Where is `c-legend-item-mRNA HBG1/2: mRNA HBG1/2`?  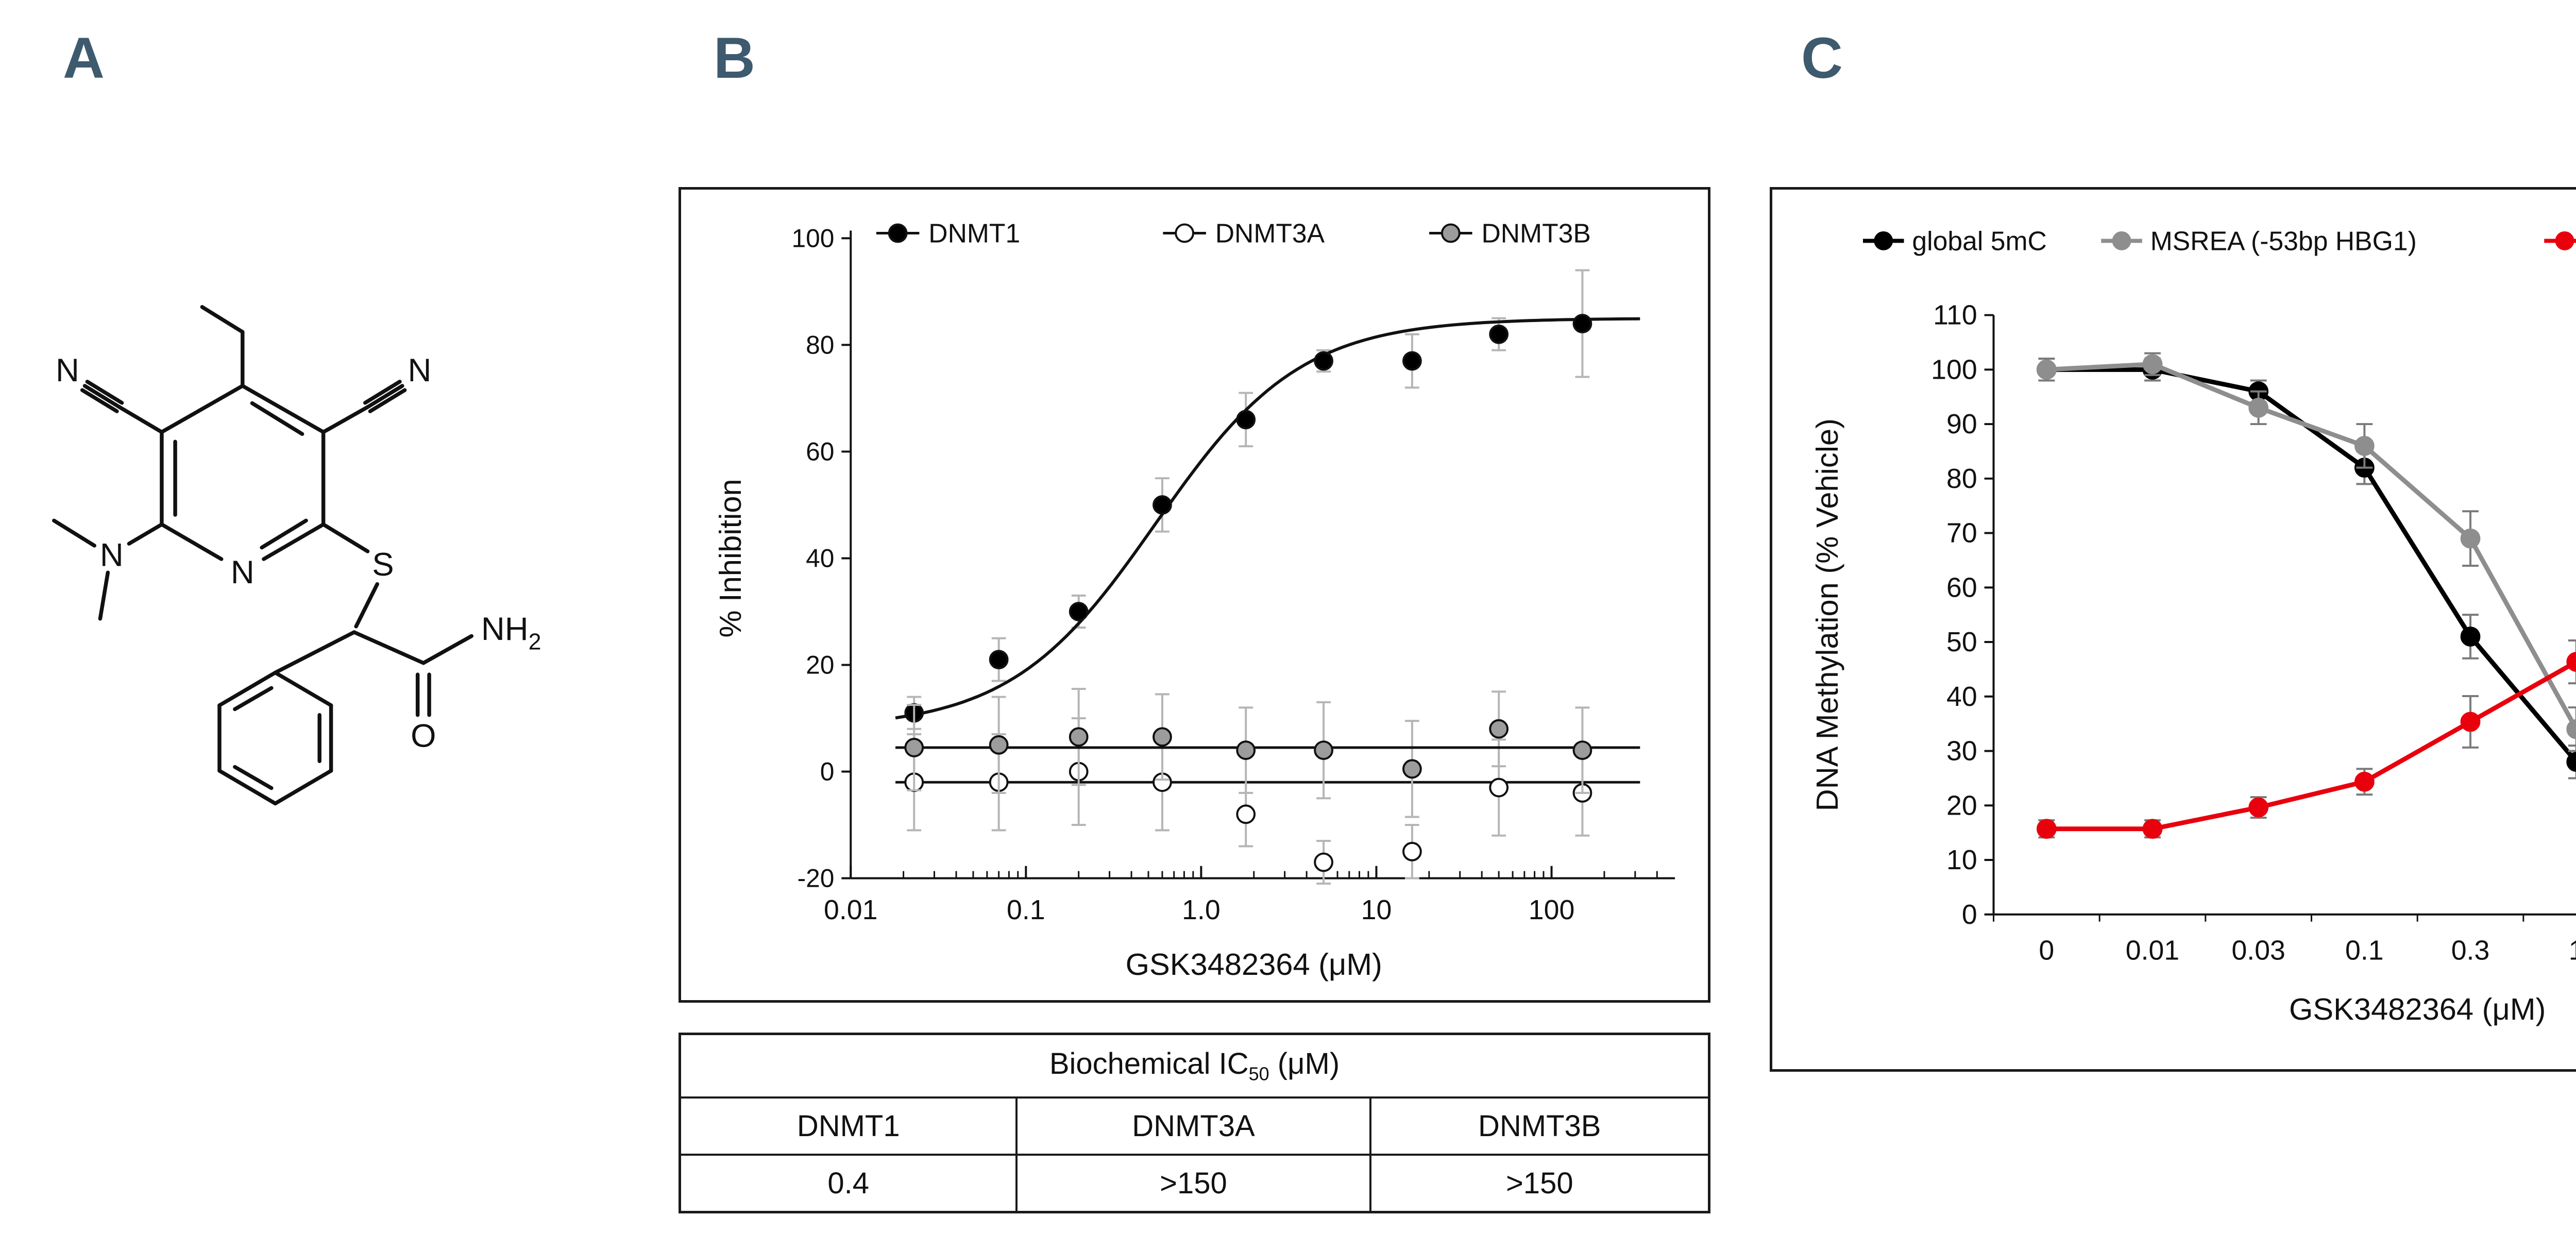 c-legend-item-mRNA HBG1/2: mRNA HBG1/2 is located at coordinates (2560, 240).